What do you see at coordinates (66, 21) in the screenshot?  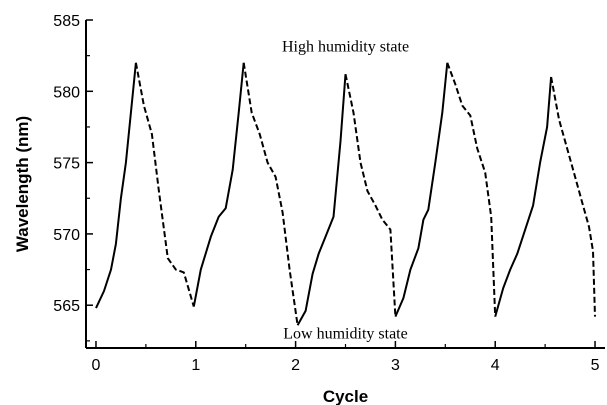 I see `y-tick-label-585: 585` at bounding box center [66, 21].